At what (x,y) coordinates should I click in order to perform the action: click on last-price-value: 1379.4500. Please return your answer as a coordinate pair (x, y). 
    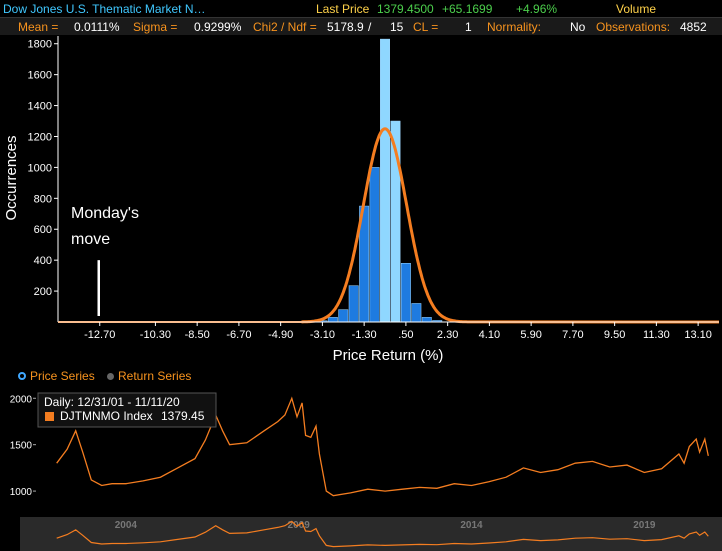
    Looking at the image, I should click on (405, 9).